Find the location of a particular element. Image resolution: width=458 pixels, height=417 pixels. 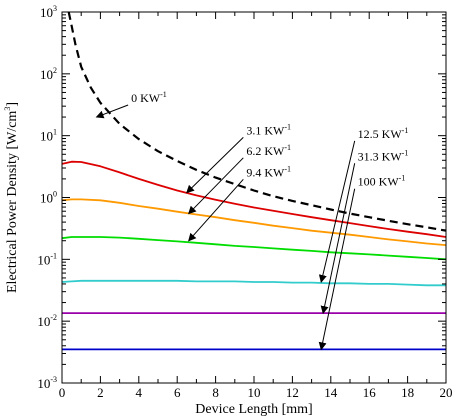

series-line-12-5-kw is located at coordinates (254, 283).